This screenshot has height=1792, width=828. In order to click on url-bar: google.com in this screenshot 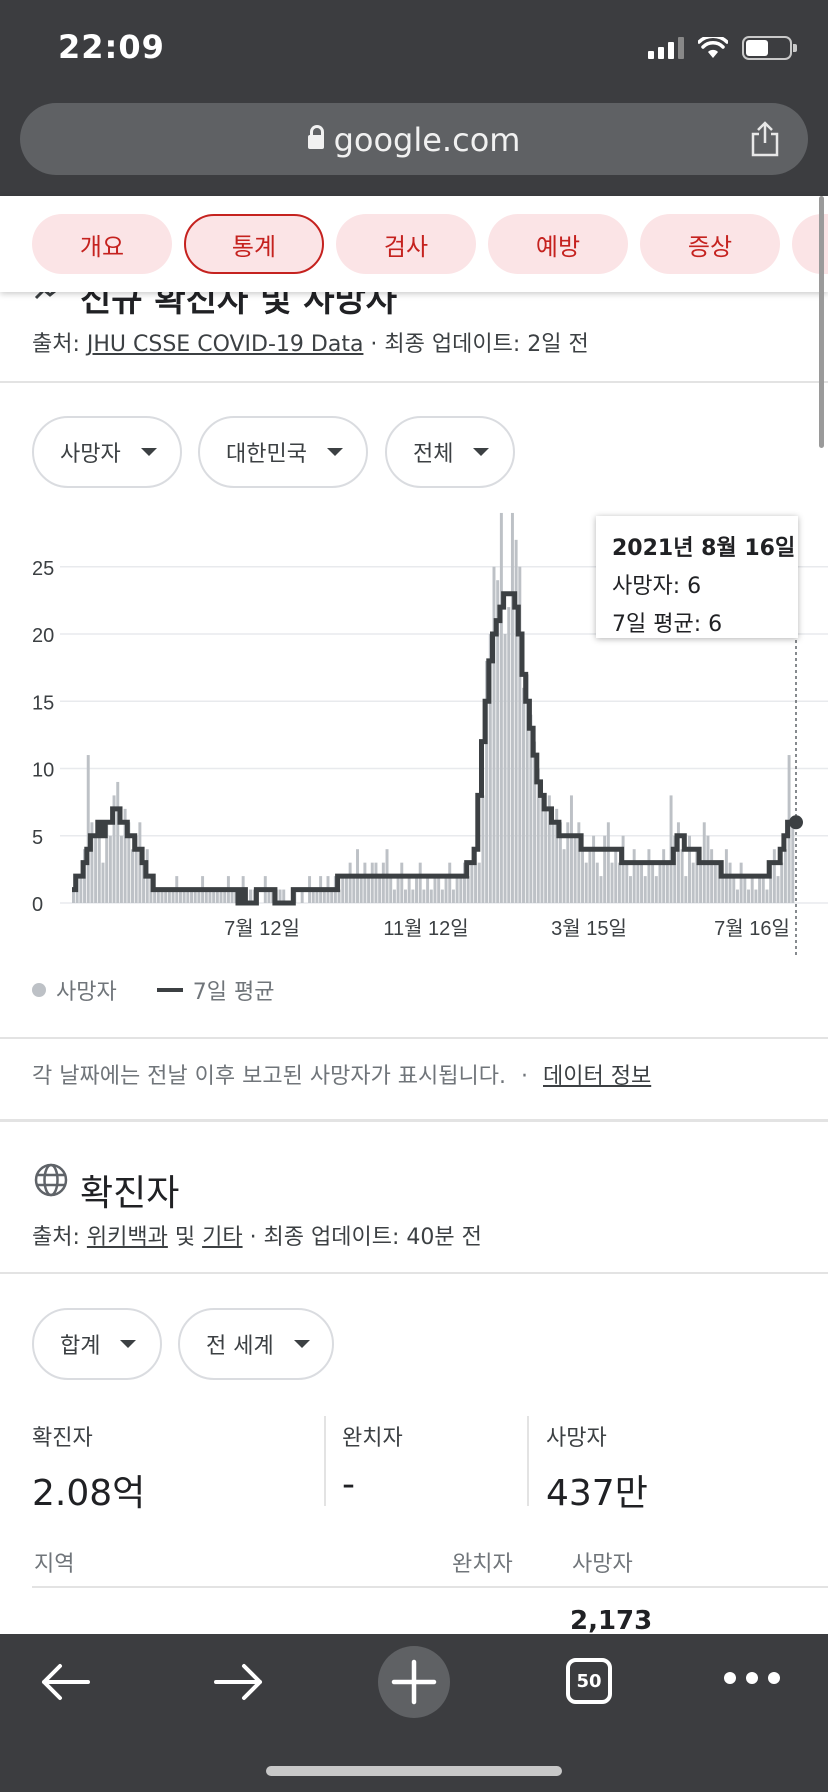, I will do `click(414, 139)`.